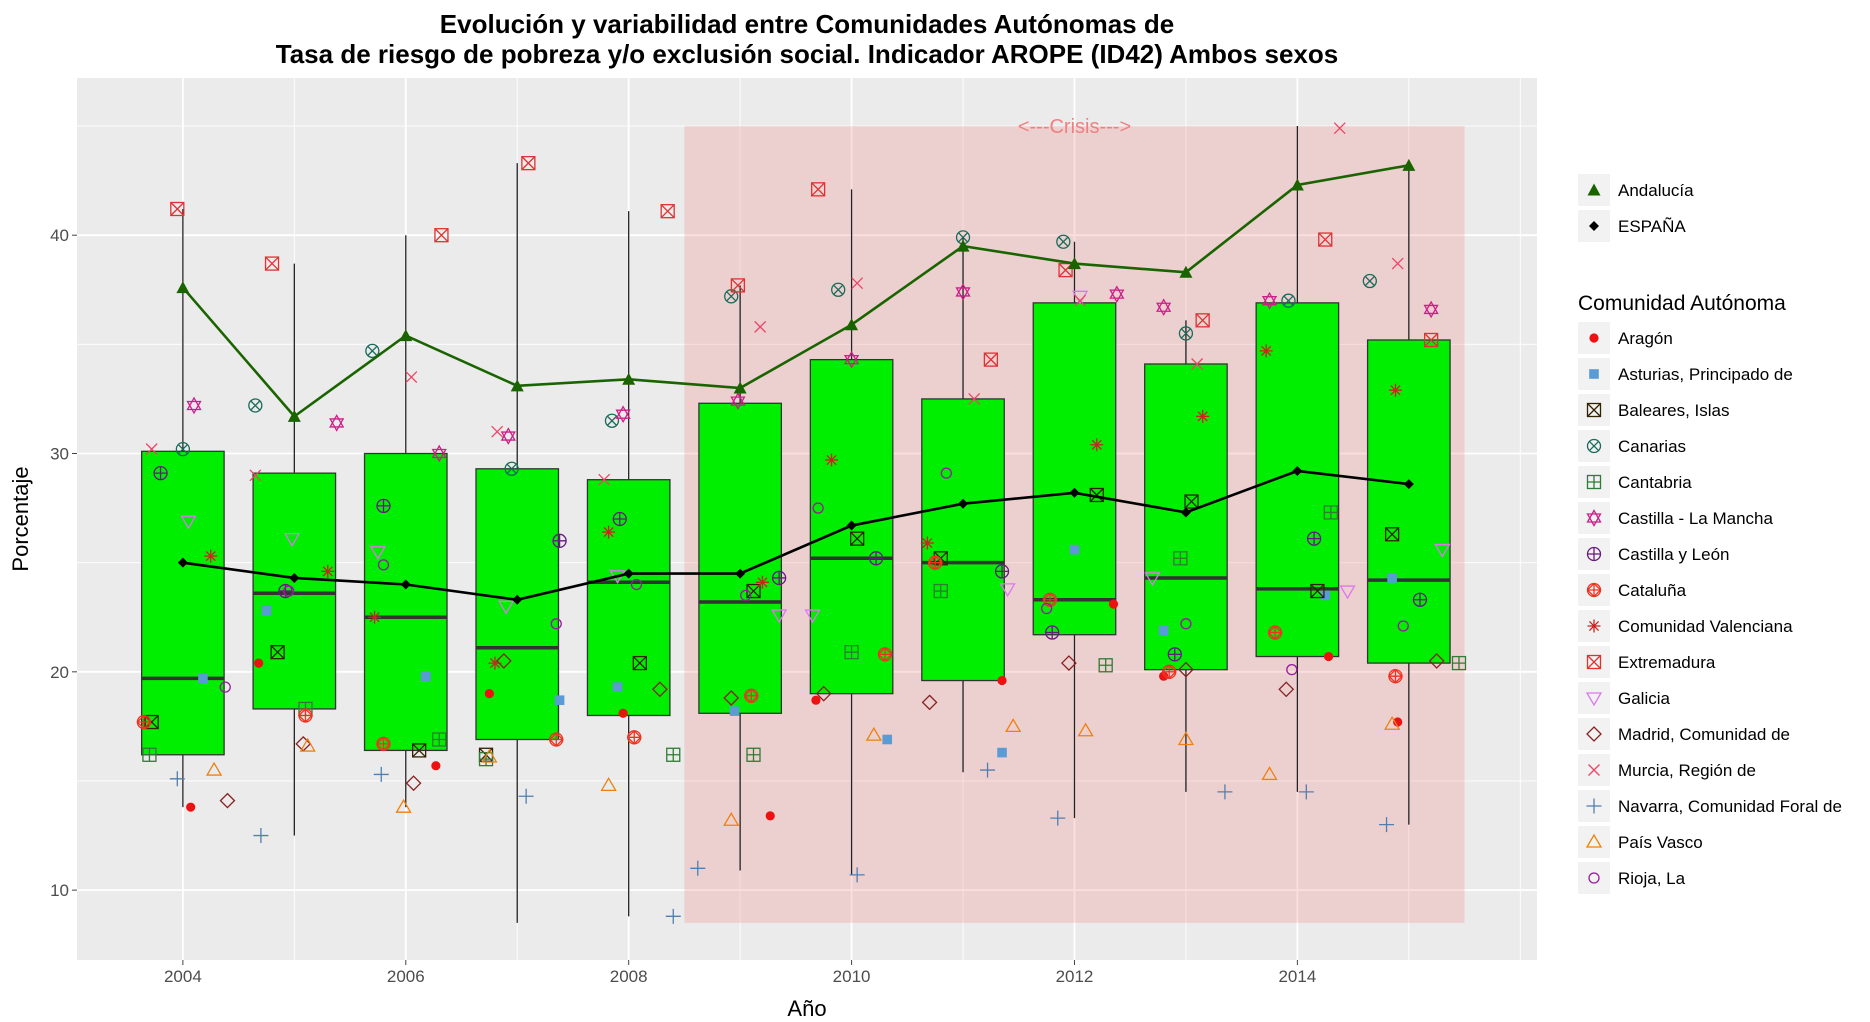 This screenshot has height=1022, width=1870. Describe the element at coordinates (963, 505) in the screenshot. I see `boxplot-2011` at that location.